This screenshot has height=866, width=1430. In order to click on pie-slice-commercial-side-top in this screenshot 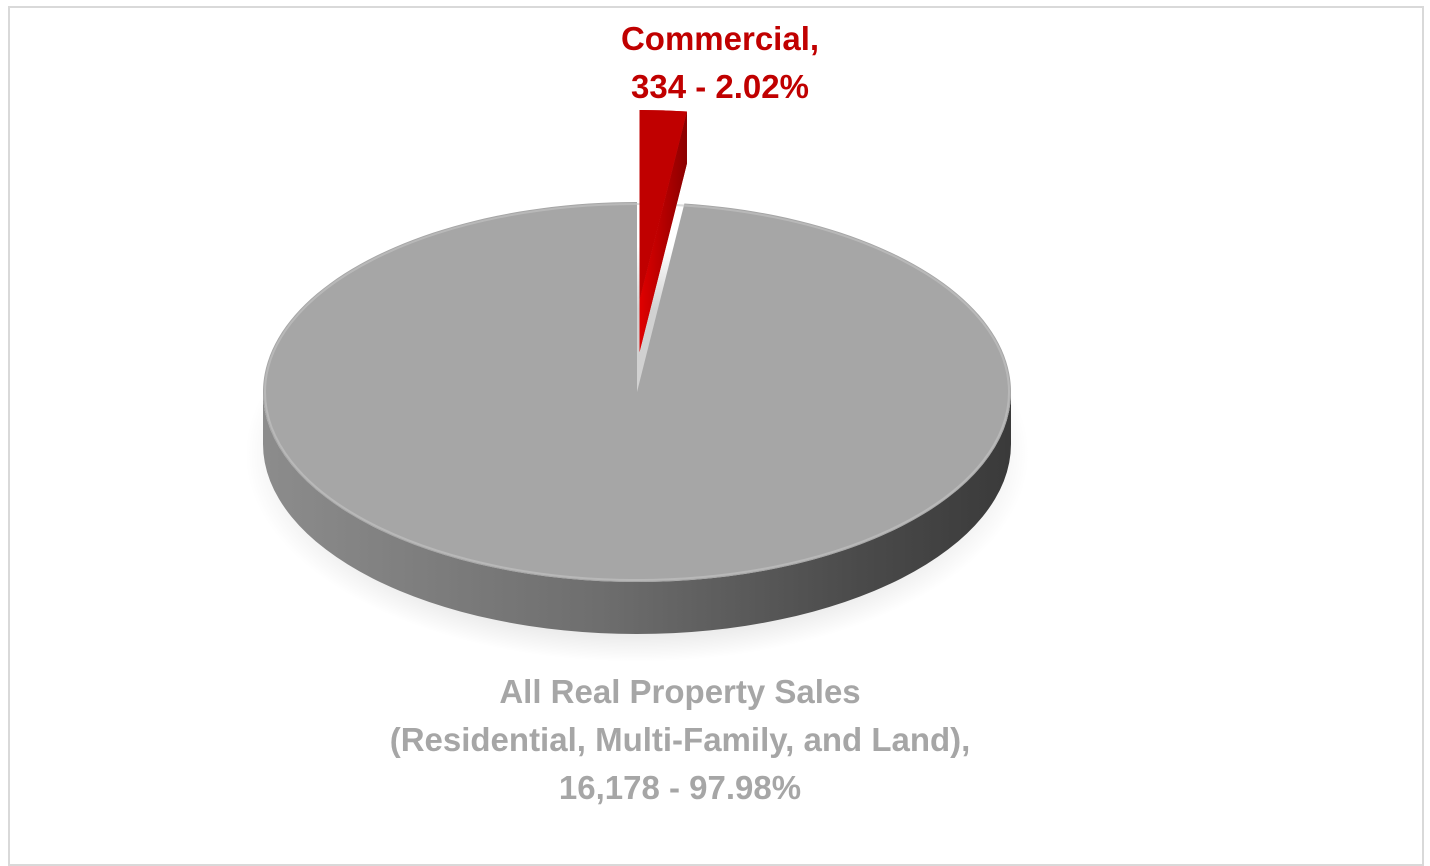, I will do `click(663, 231)`.